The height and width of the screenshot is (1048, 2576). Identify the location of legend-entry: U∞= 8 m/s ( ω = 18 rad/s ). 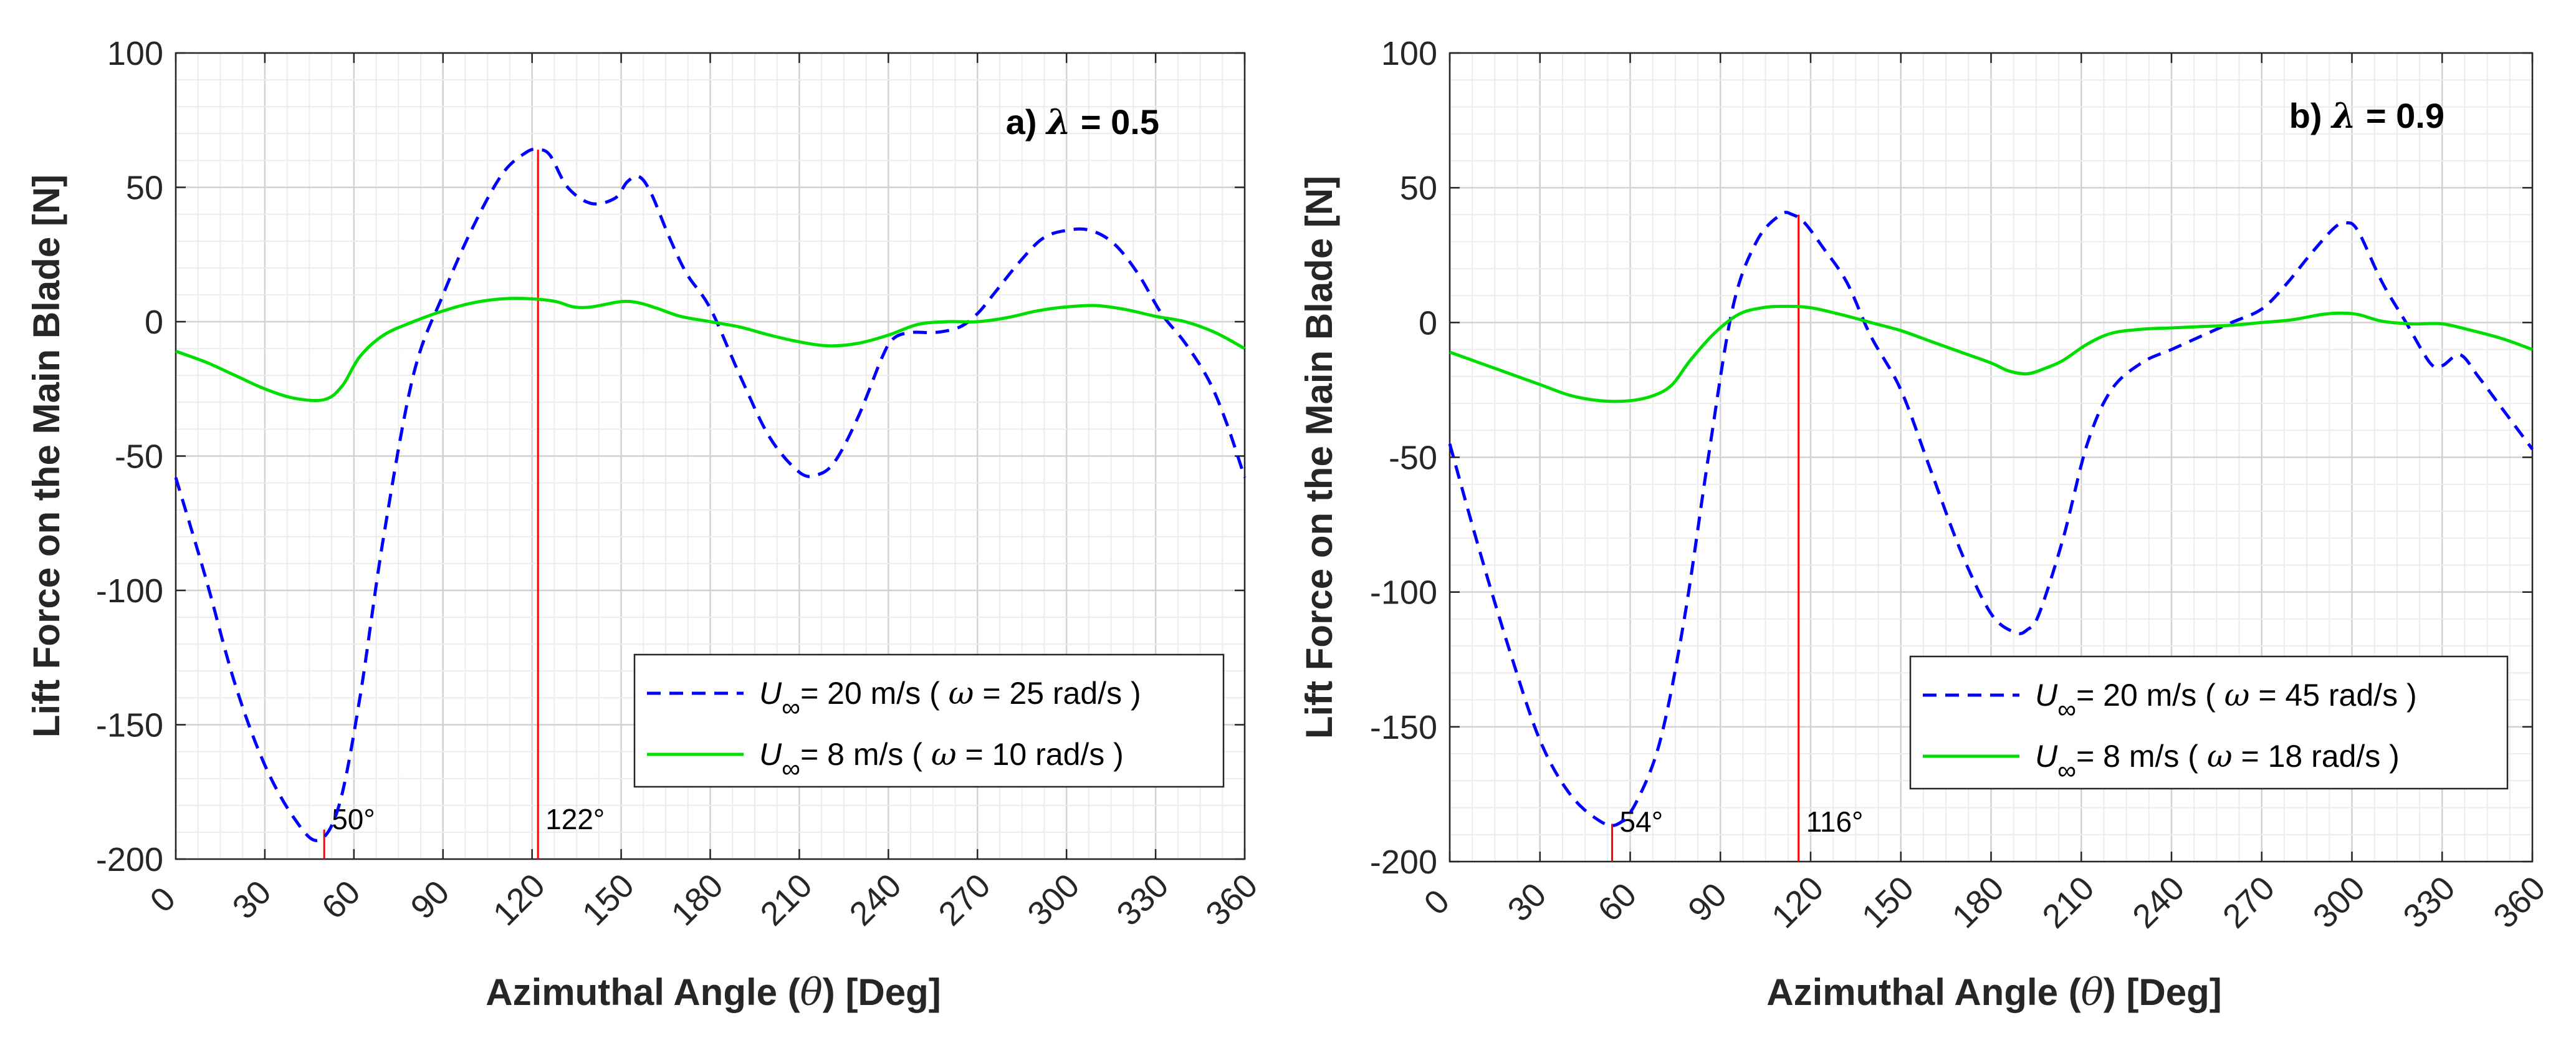
(2217, 761).